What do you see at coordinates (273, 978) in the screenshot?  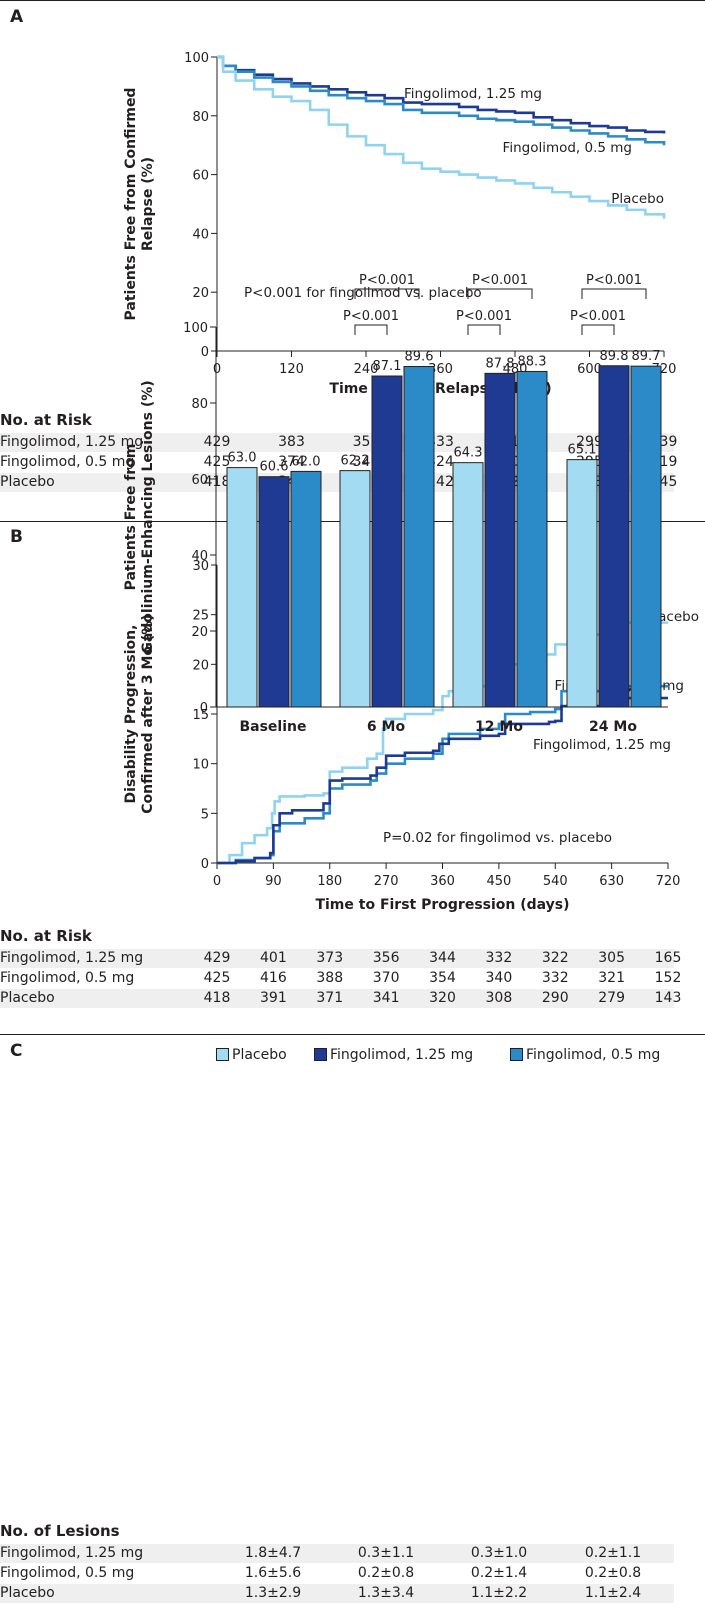 I see `row-value: 416` at bounding box center [273, 978].